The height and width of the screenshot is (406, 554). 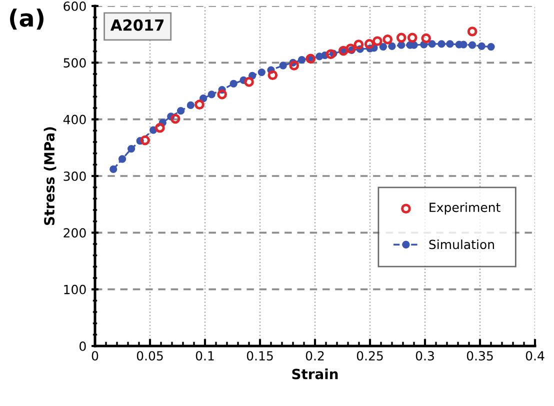 I want to click on x-tick-label: 0.25, so click(x=369, y=356).